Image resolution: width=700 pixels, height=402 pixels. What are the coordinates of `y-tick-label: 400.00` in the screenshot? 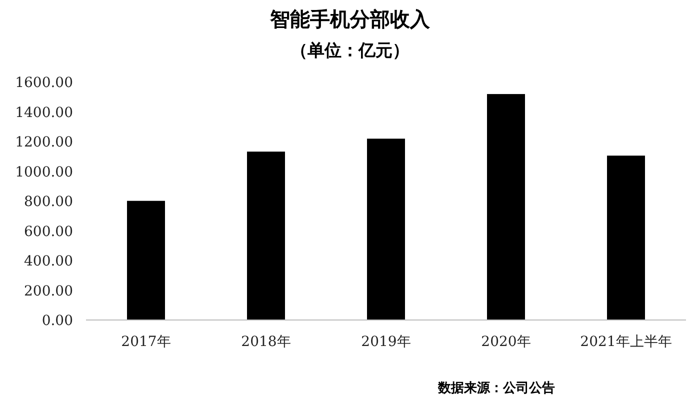 It's located at (48, 262).